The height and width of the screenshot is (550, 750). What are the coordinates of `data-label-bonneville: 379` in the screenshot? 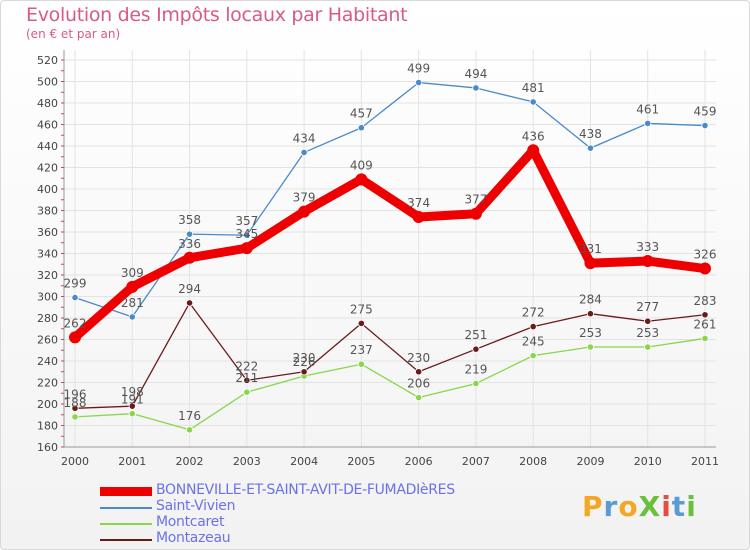 It's located at (304, 198).